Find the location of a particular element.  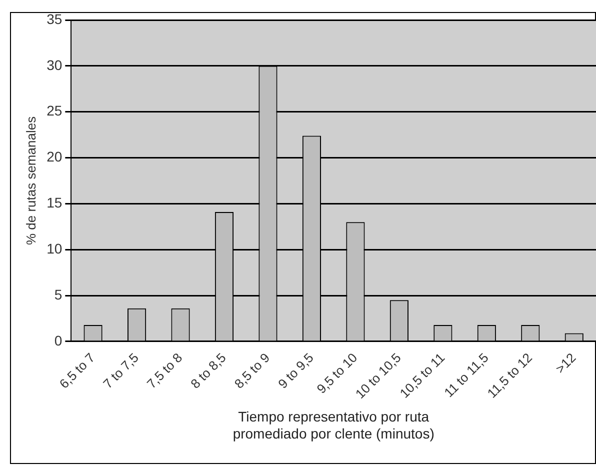

x-tick-label: 6,5 to 7 is located at coordinates (77, 371).